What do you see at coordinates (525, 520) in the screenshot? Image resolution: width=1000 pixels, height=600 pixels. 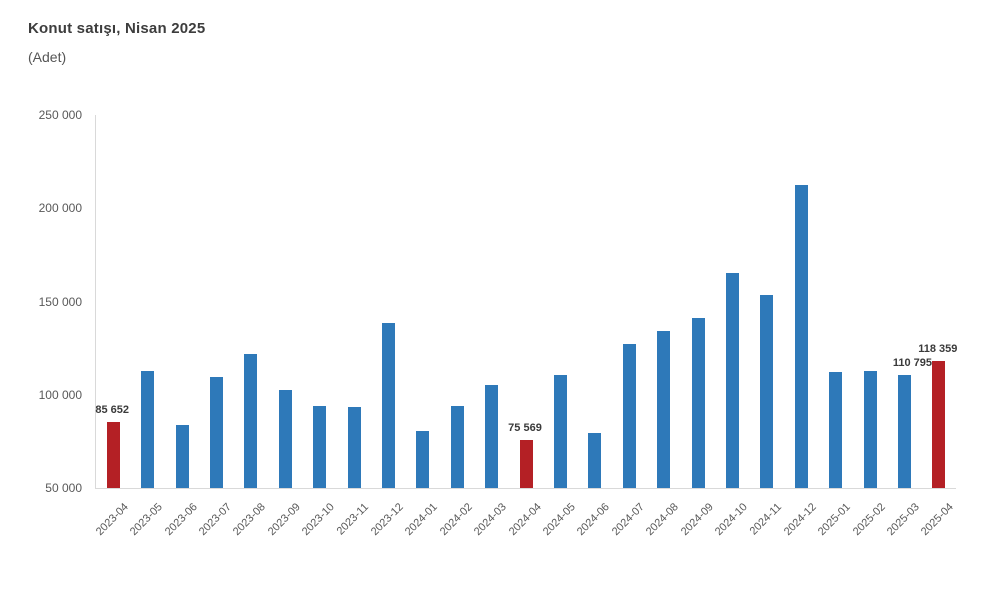 I see `x-axis-label-text: 2024-04` at bounding box center [525, 520].